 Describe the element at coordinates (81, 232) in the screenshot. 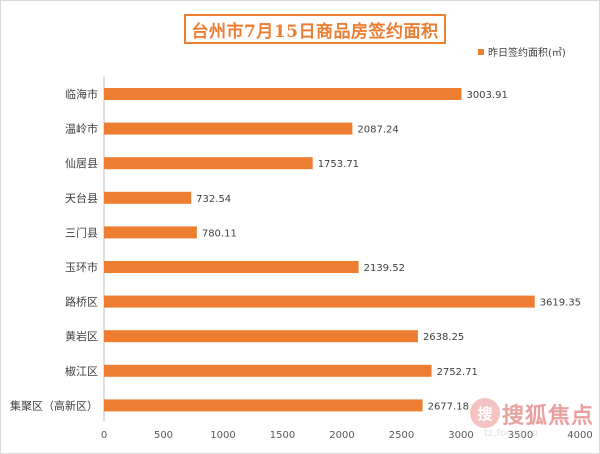

I see `category-label: 三门县` at that location.